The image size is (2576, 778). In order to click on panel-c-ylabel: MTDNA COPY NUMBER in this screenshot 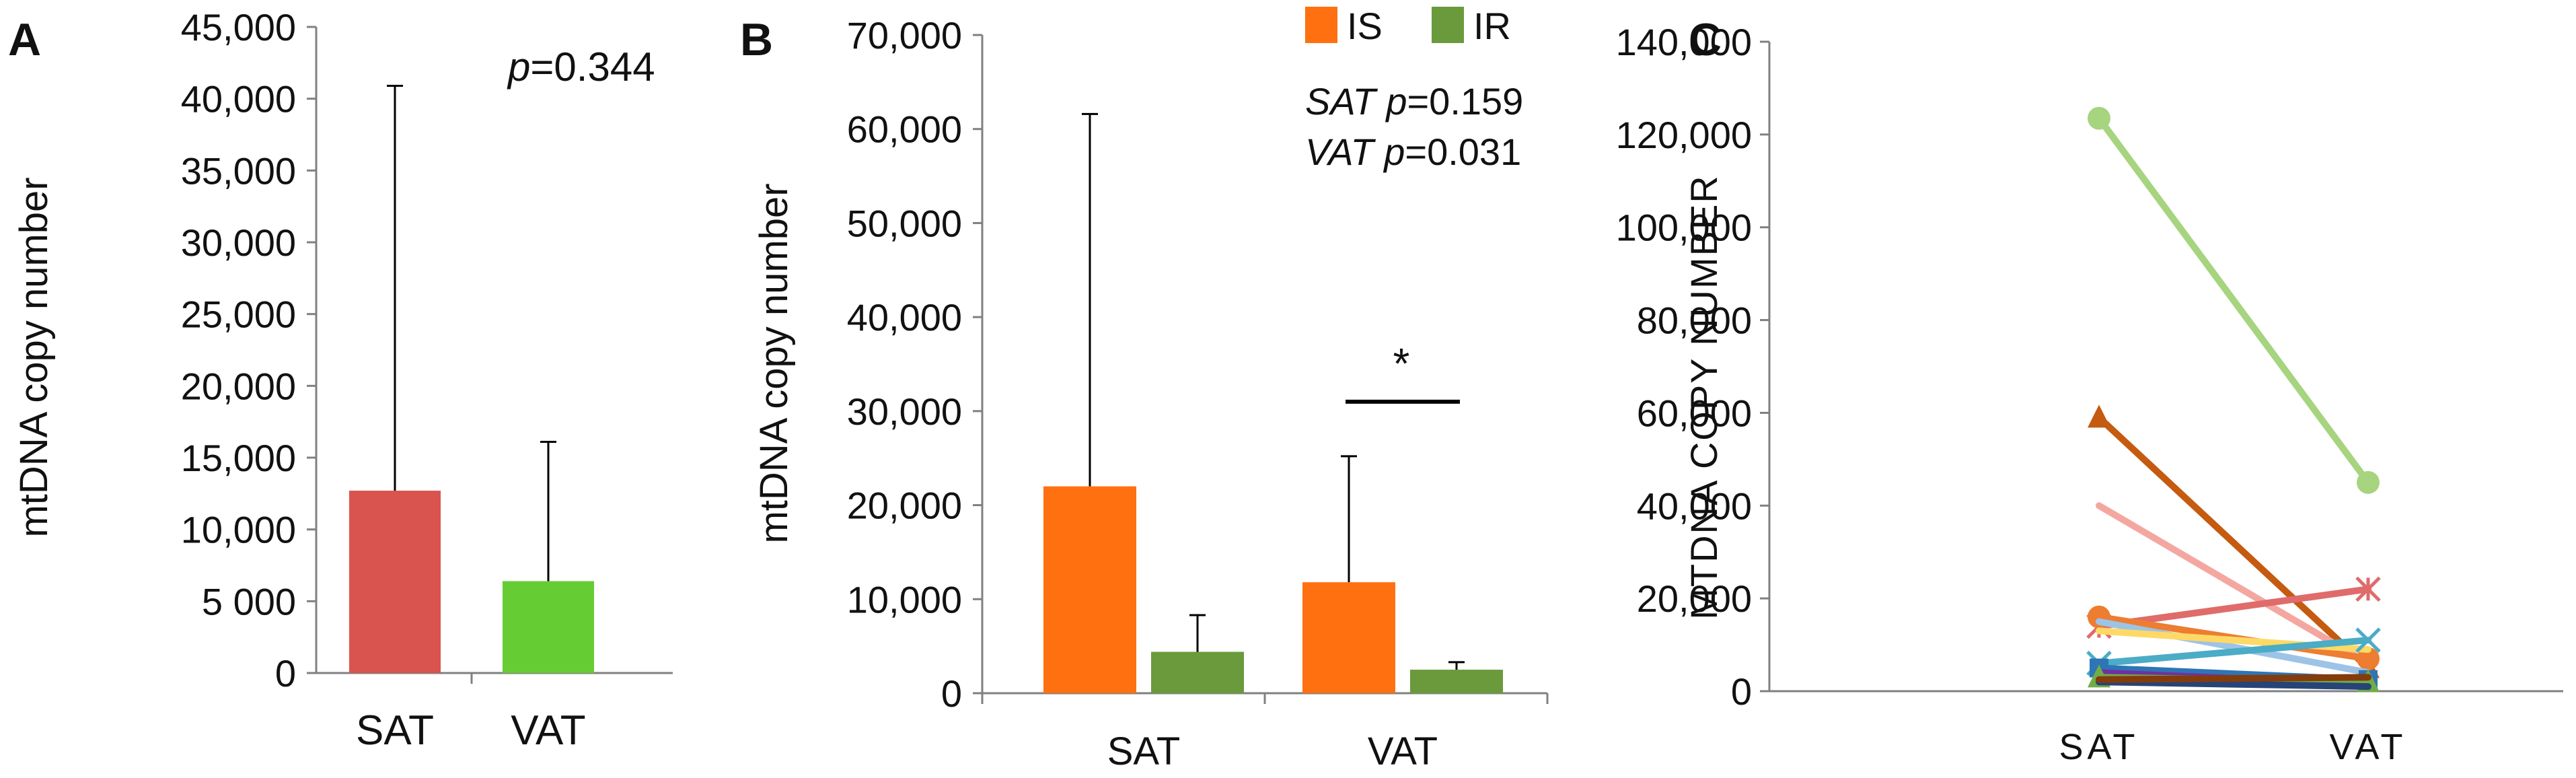, I will do `click(1704, 396)`.